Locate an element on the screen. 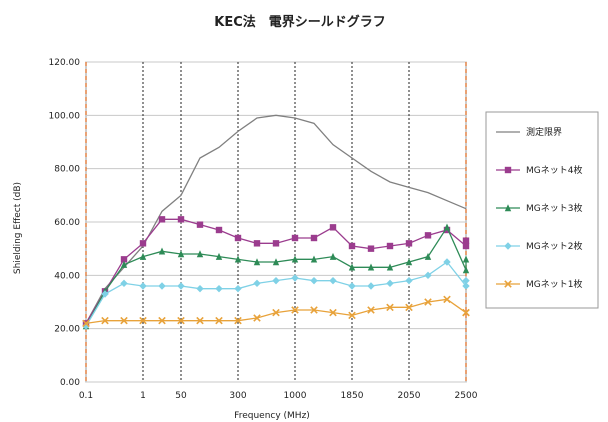 Image resolution: width=608 pixels, height=422 pixels. y-tick-label: 120.00 is located at coordinates (65, 63).